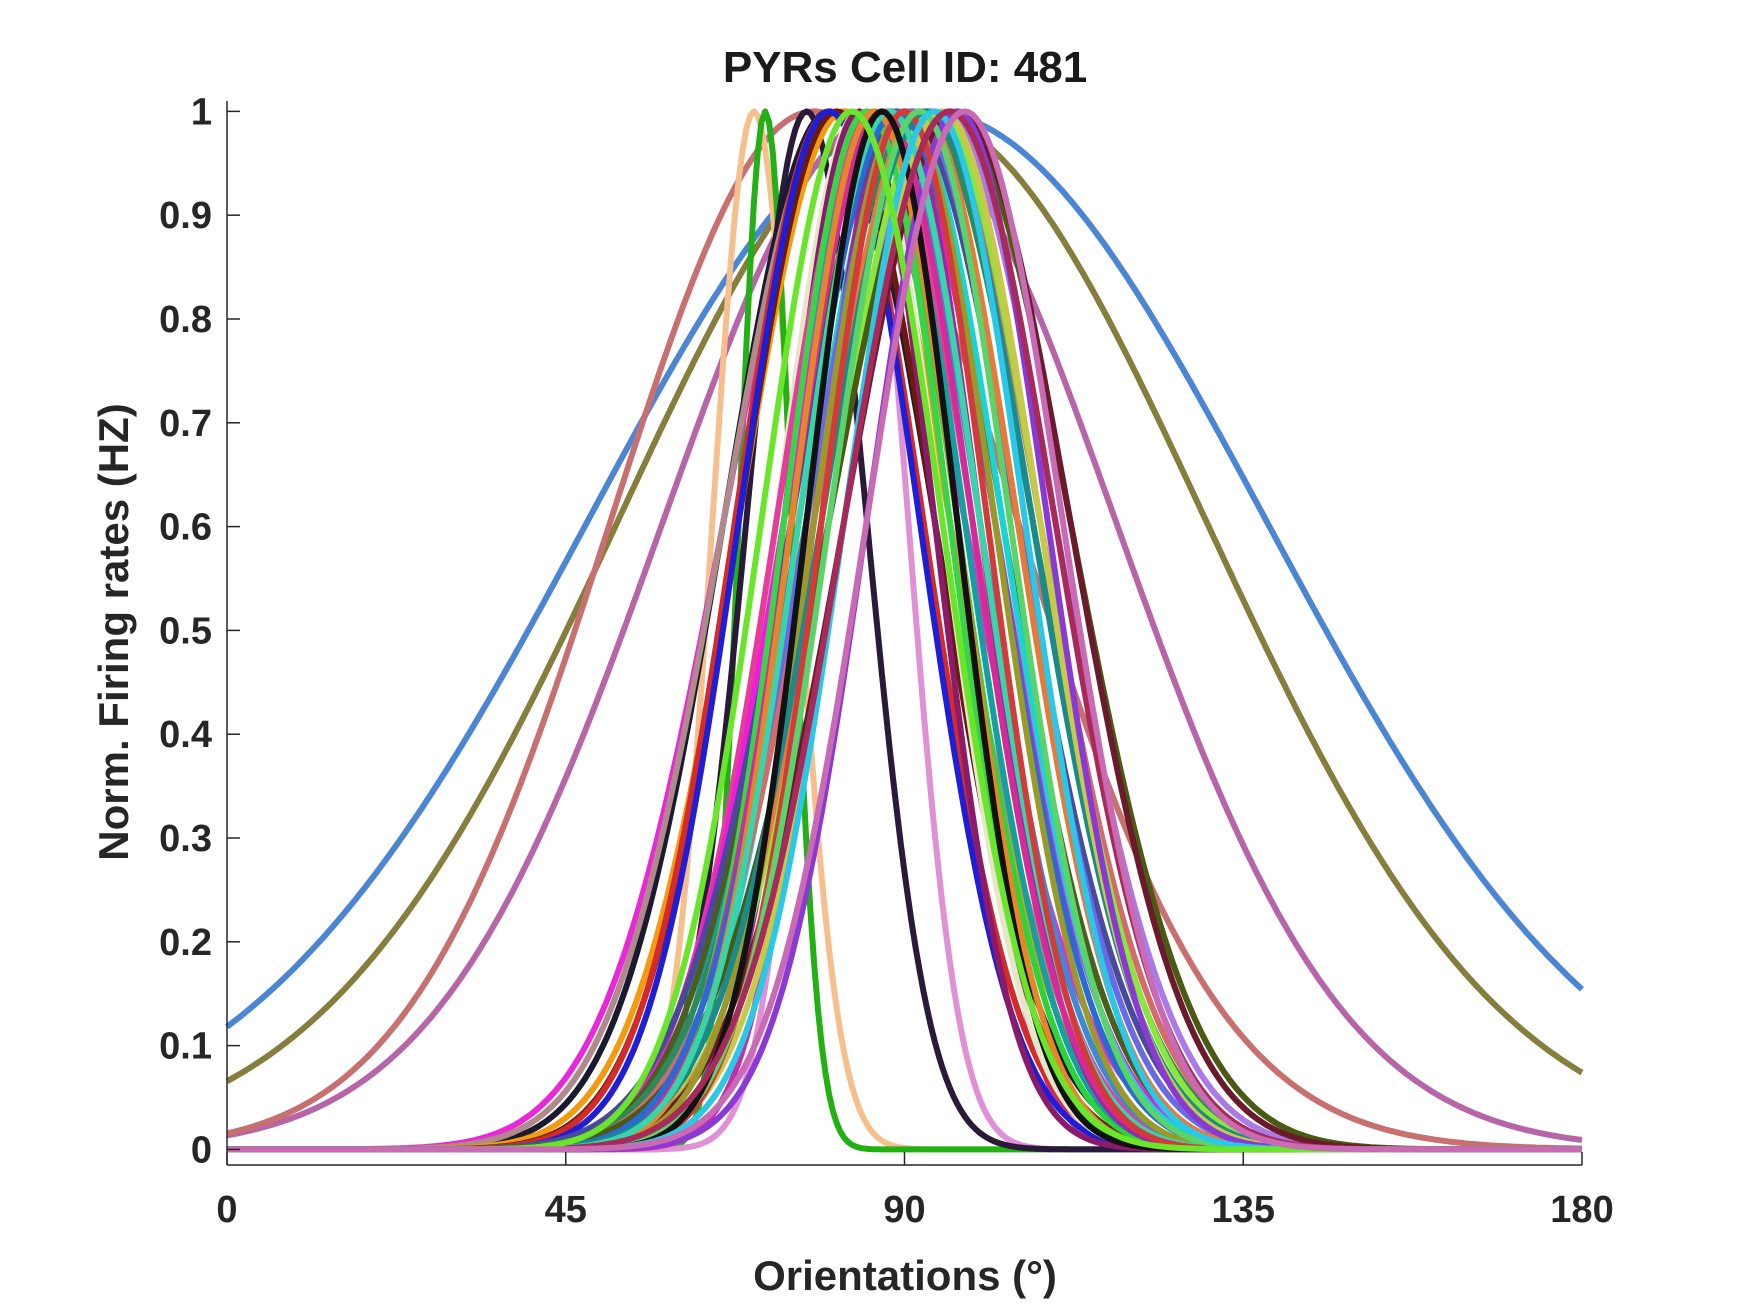  I want to click on y-tick-label: 0.5, so click(185, 631).